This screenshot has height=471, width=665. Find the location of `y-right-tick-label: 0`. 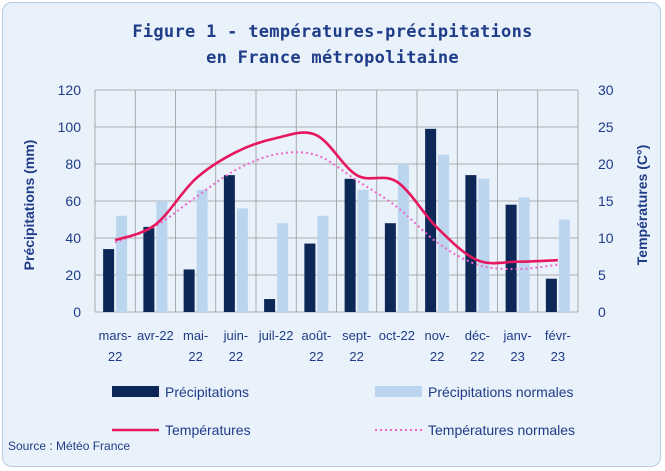

y-right-tick-label: 0 is located at coordinates (602, 312).